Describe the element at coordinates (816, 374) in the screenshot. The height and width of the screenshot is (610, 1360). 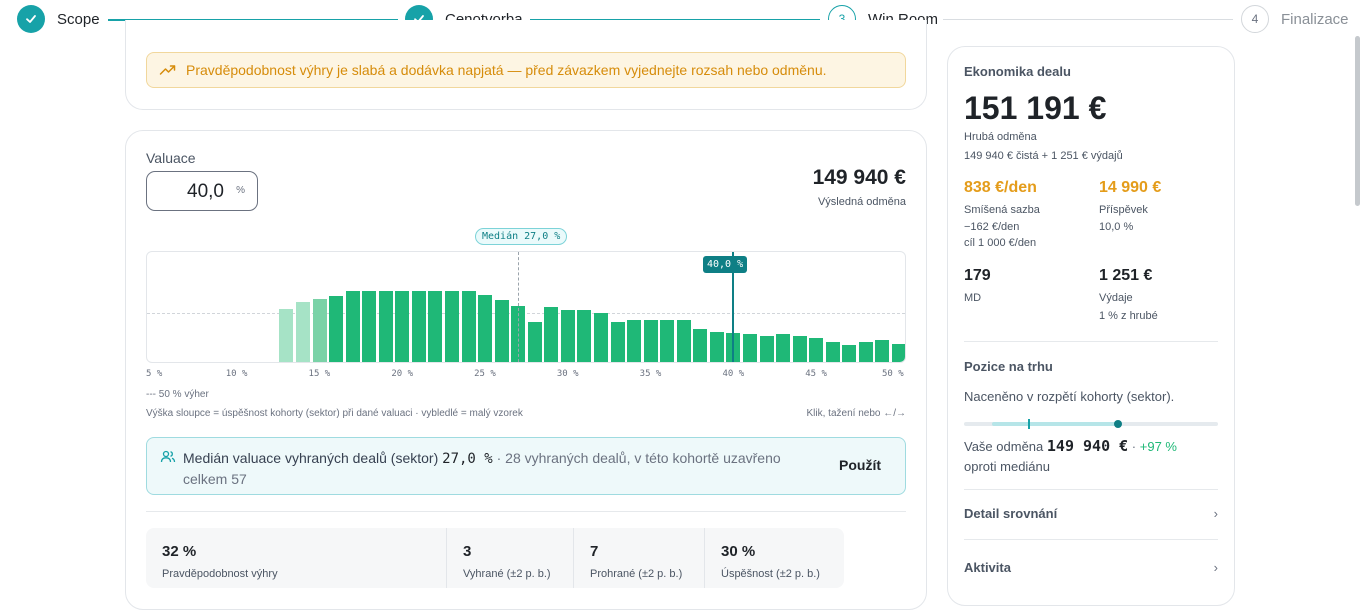
I see `x-tick-label: 45 %` at that location.